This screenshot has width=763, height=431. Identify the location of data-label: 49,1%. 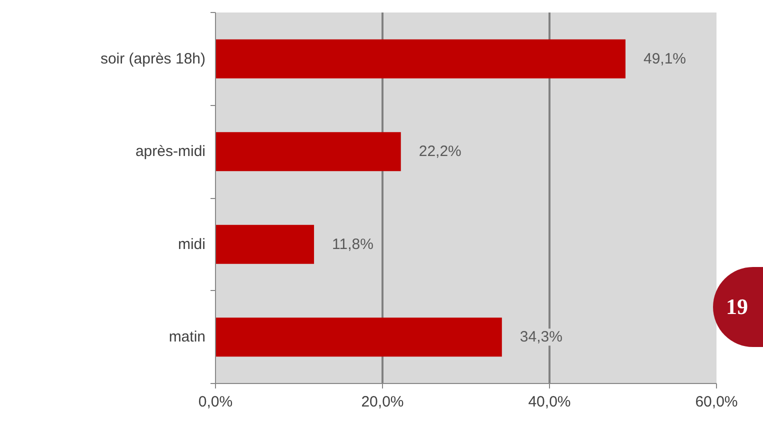
(664, 59).